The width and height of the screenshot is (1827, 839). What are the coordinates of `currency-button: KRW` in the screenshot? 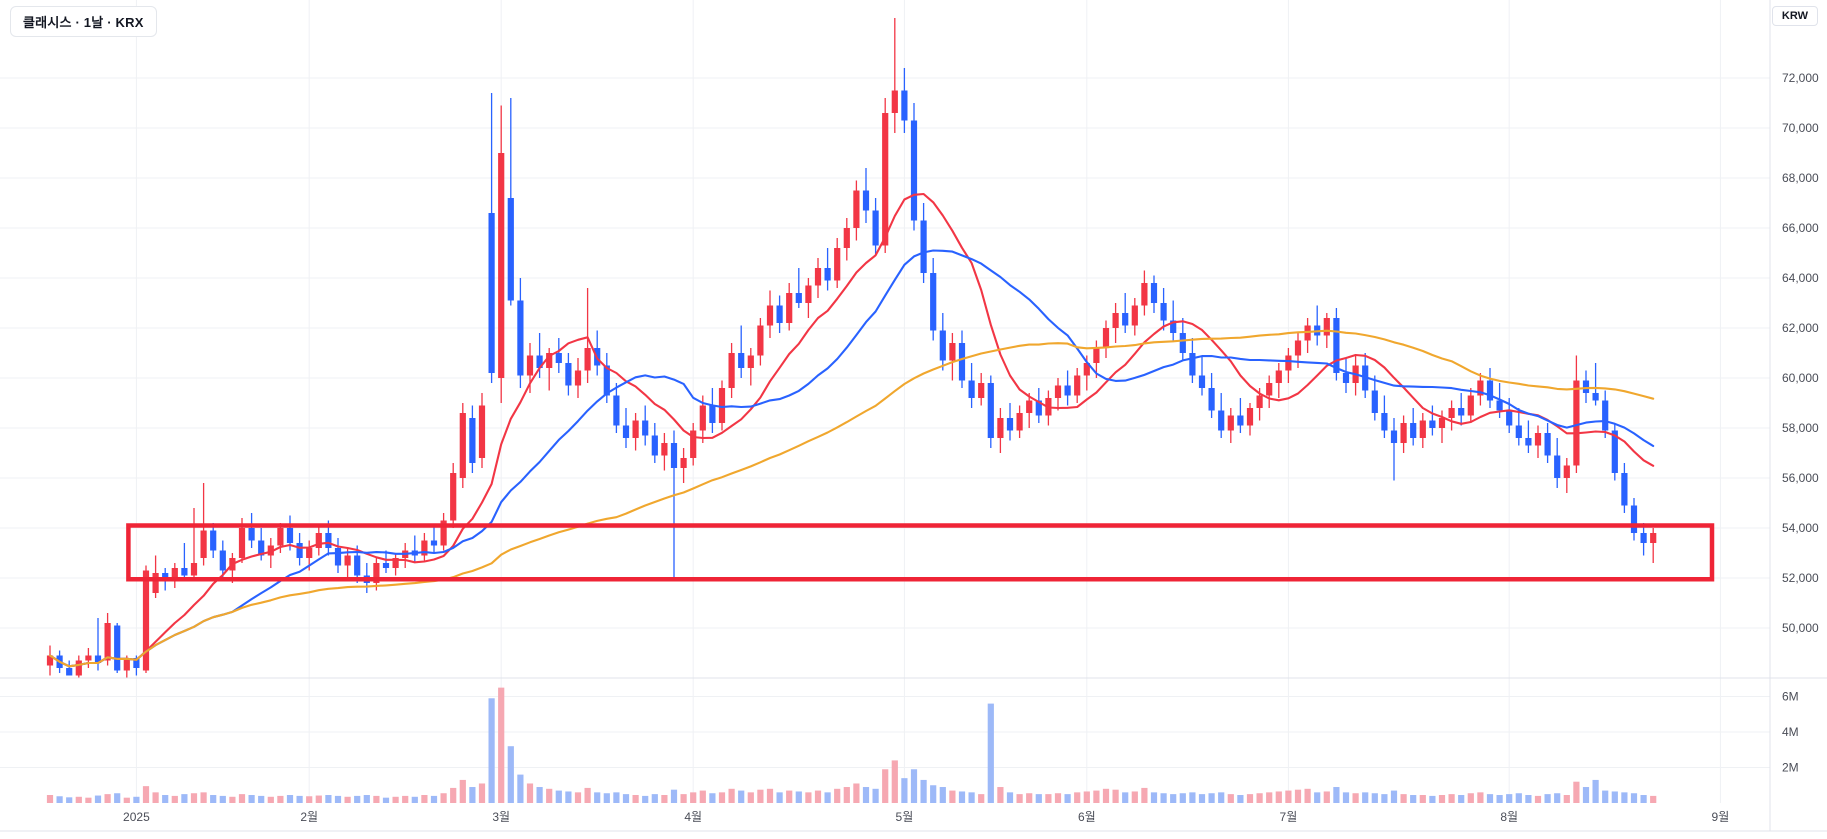 It's located at (1794, 16).